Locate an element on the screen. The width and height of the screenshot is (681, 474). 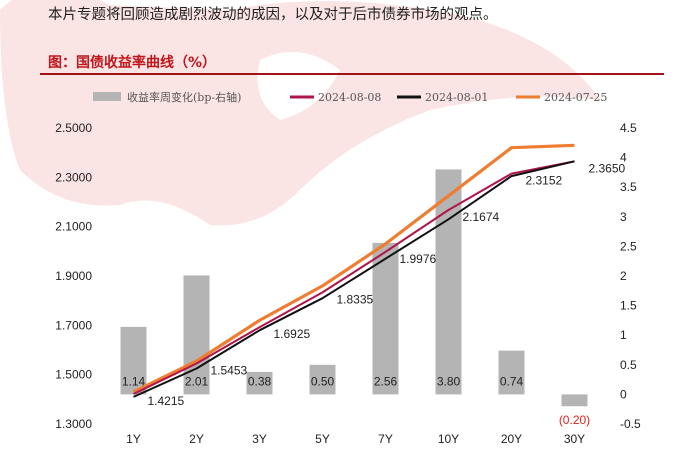
bar-value-labels: 1.14 2.01 0.38 0.50 2.56 3.80 0.74 (0.20) is located at coordinates (356, 400).